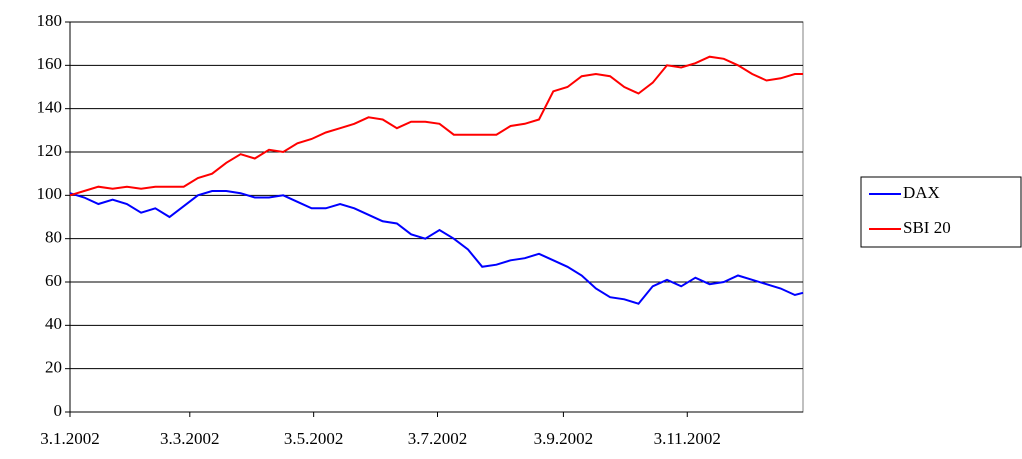 The image size is (1022, 459). I want to click on legend-label: DAX, so click(921, 192).